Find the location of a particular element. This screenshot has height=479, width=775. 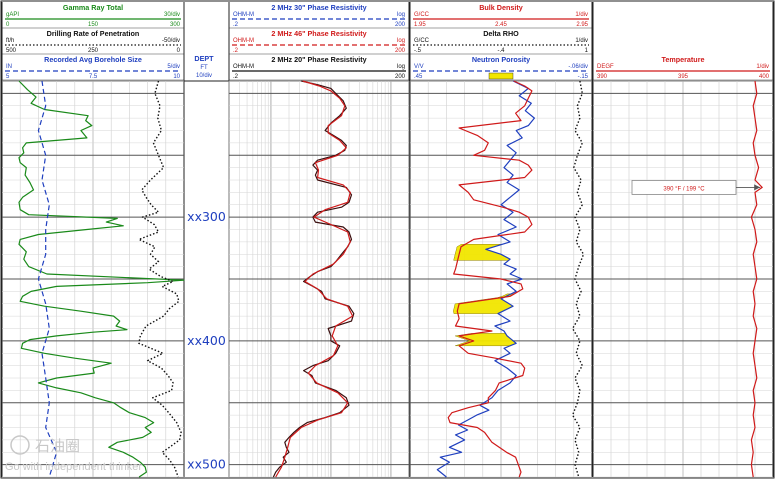

watermark-tagline: Go with independent thinker is located at coordinates (73, 467).